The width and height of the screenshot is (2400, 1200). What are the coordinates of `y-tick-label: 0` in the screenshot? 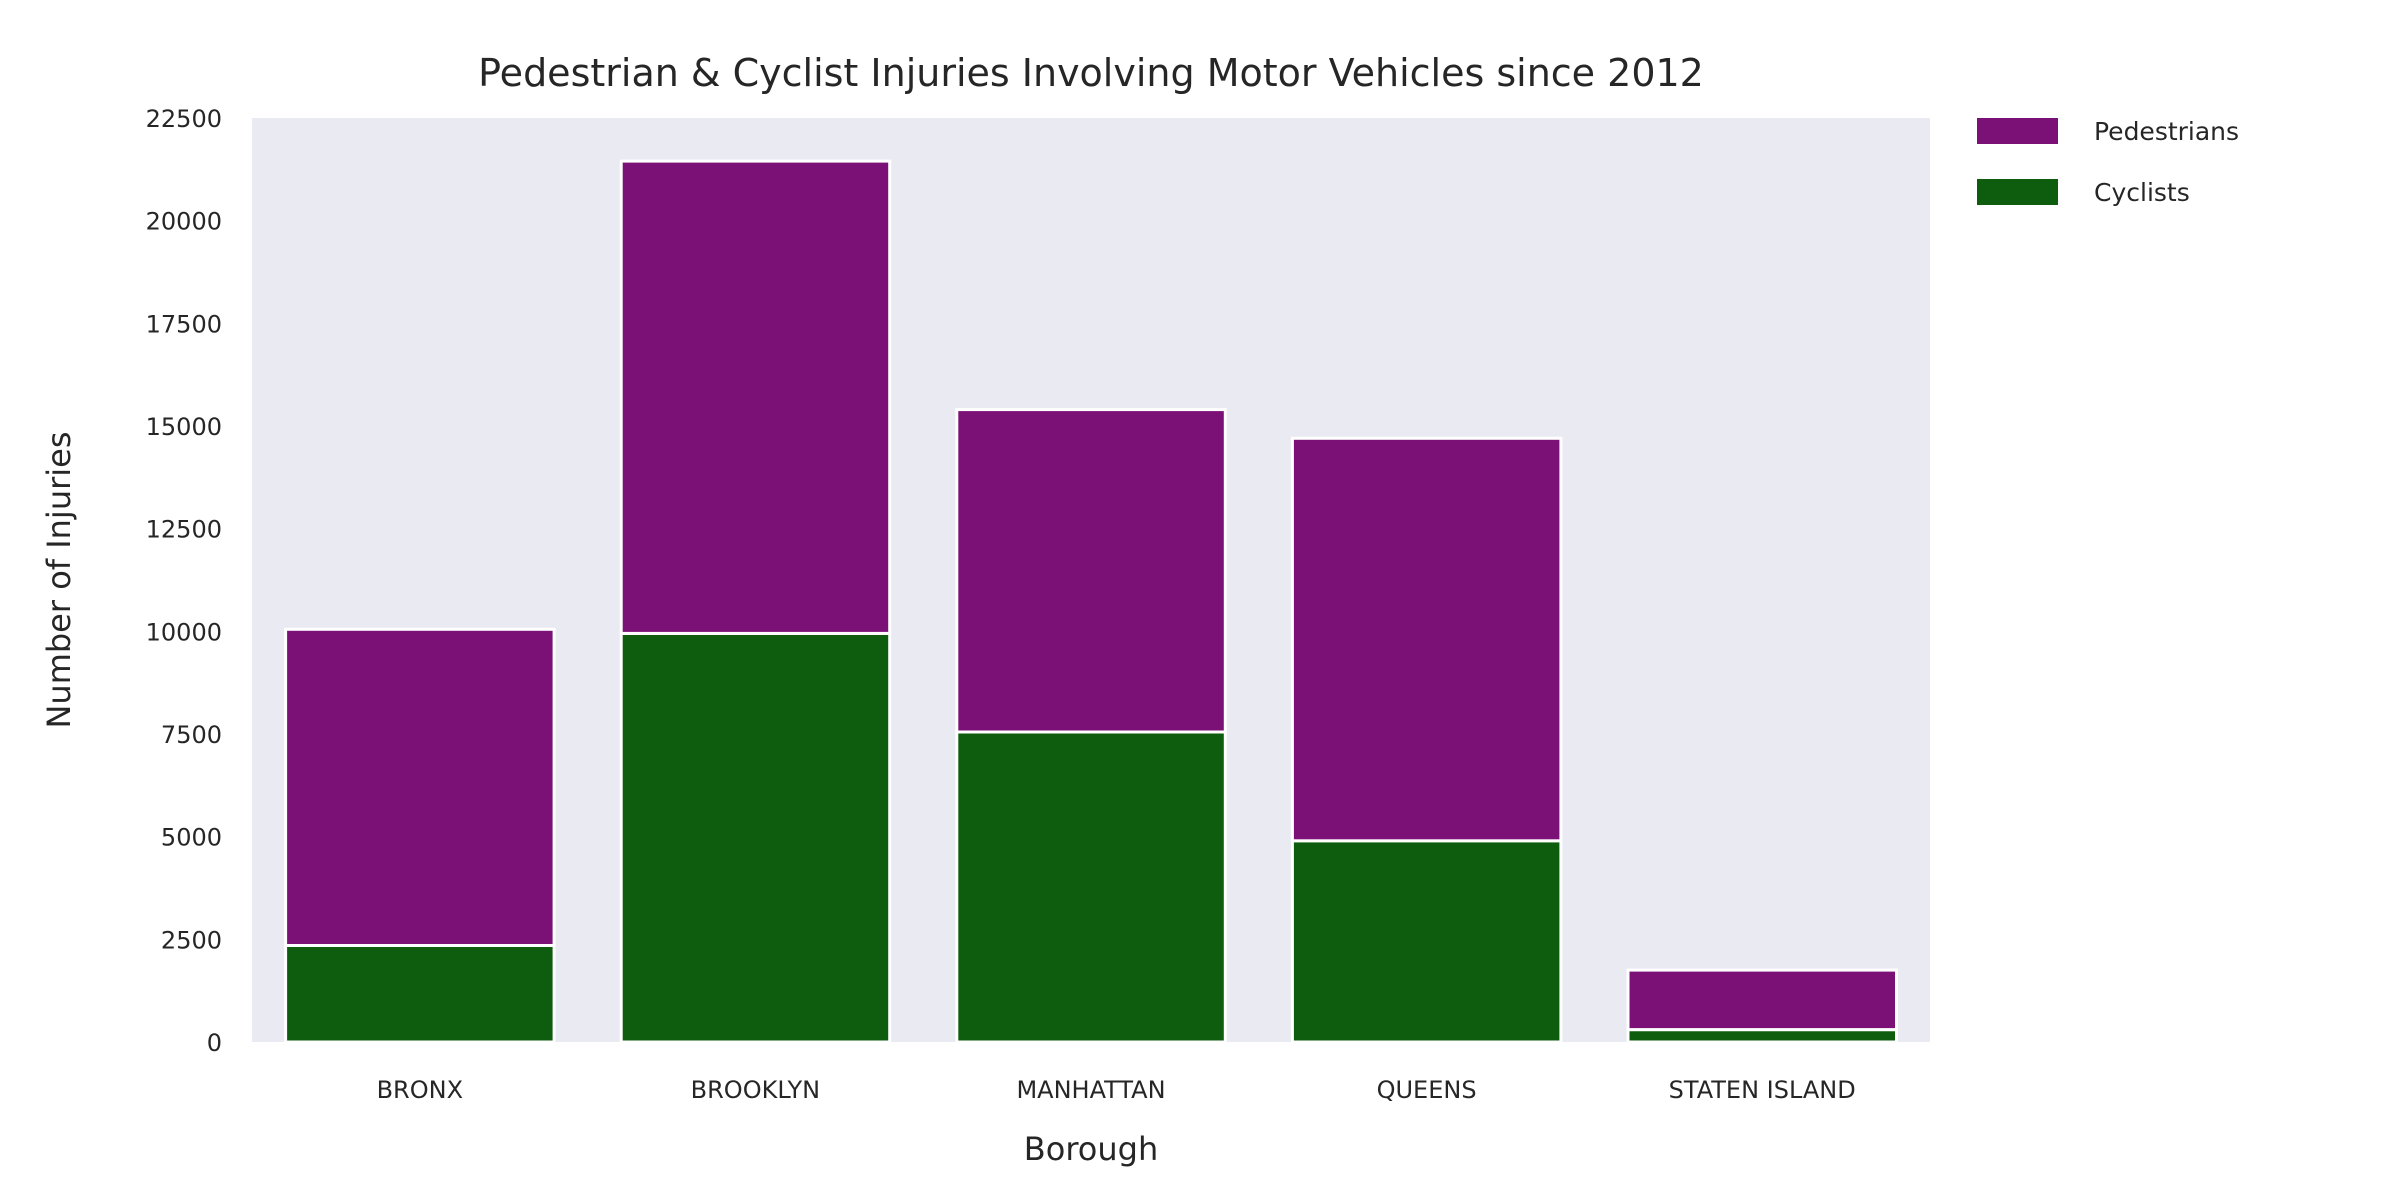 It's located at (214, 1043).